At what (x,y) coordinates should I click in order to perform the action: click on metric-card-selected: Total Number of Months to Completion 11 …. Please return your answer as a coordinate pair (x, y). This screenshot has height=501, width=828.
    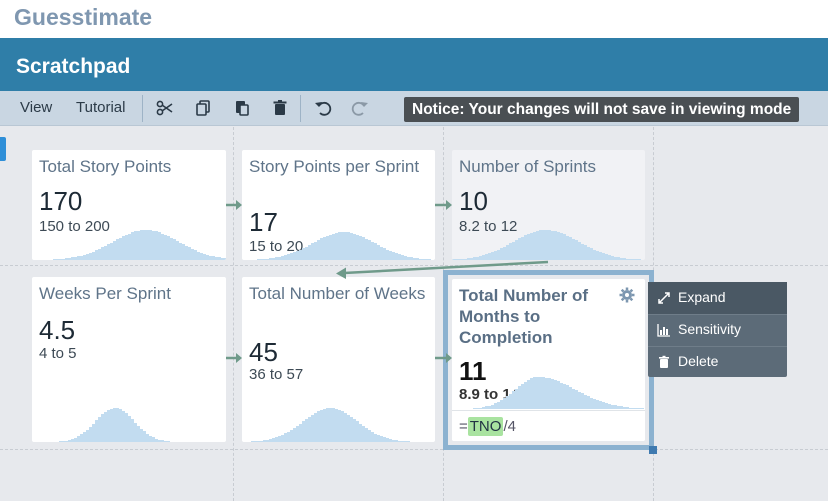
    Looking at the image, I should click on (548, 360).